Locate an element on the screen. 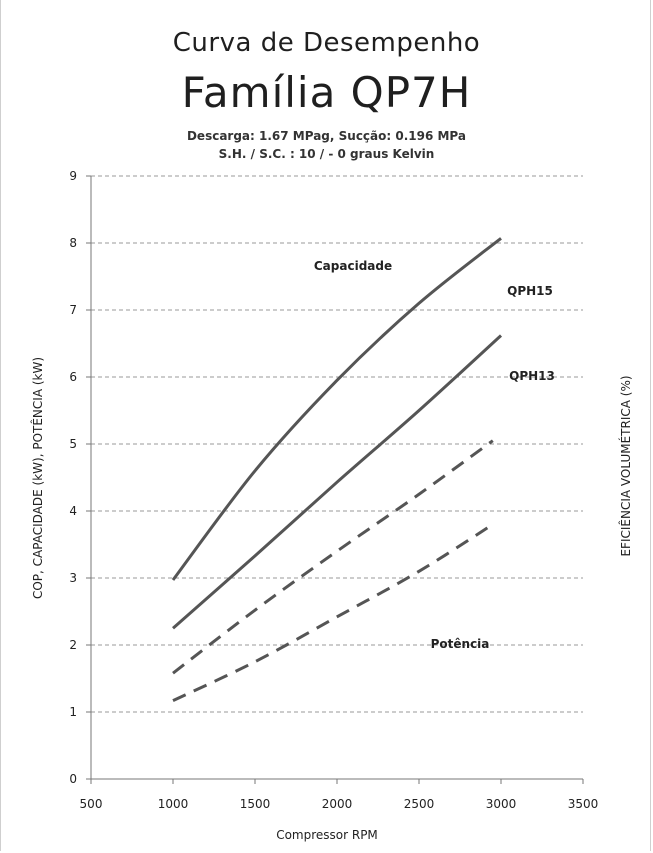 The width and height of the screenshot is (653, 853). x-tick-label: 2000 is located at coordinates (337, 804).